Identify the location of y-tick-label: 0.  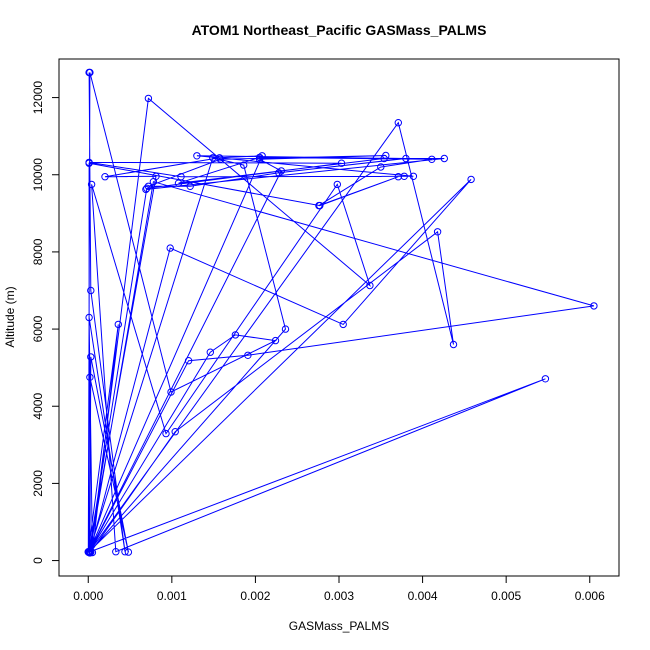
(38, 560).